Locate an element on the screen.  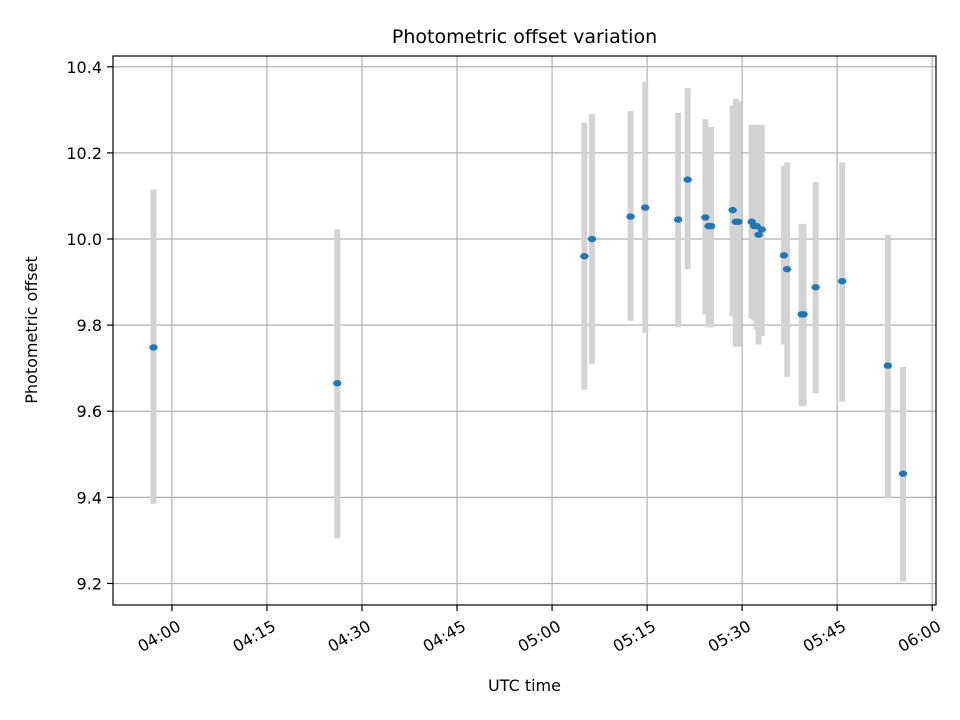
y-tick-label: 9.6 is located at coordinates (89, 411).